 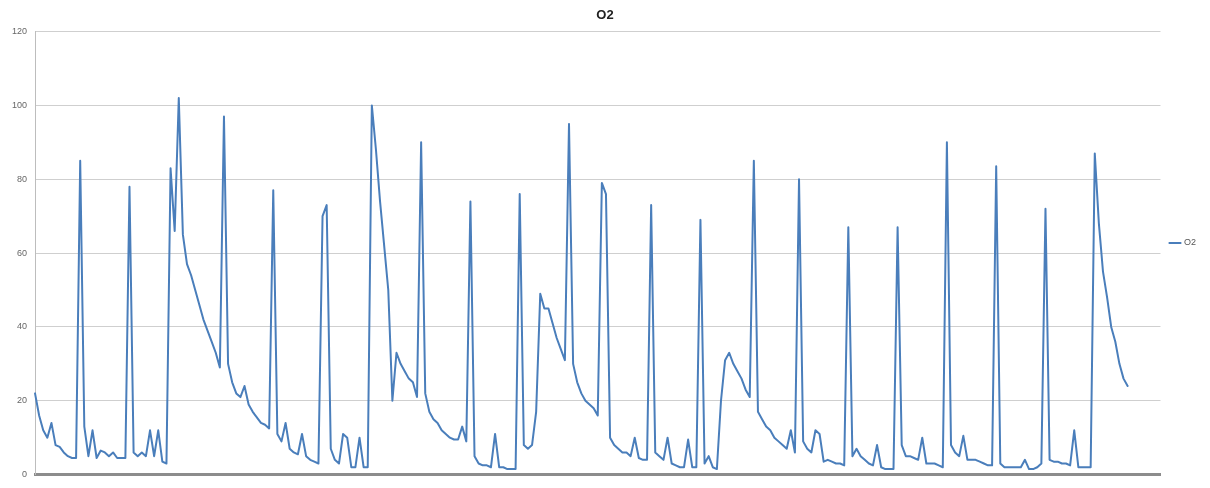 What do you see at coordinates (22, 326) in the screenshot?
I see `y-tick-label: 40` at bounding box center [22, 326].